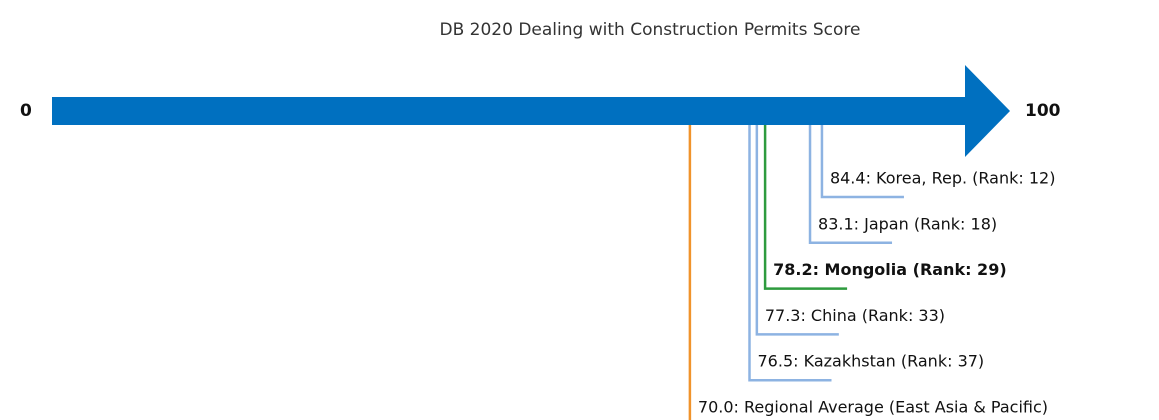 This screenshot has width=1159, height=420. Describe the element at coordinates (26, 111) in the screenshot. I see `scale-end-label: 0` at that location.